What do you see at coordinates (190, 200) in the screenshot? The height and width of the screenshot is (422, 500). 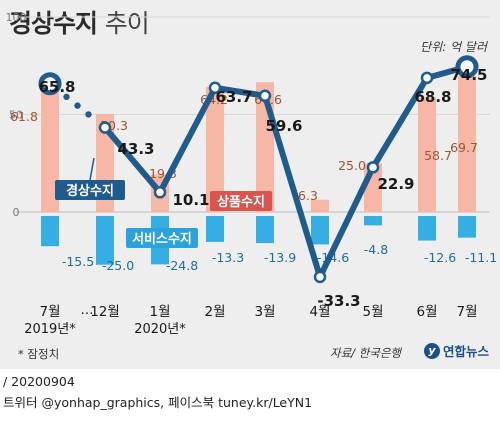 I see `current-account-value-label: 10.1` at bounding box center [190, 200].